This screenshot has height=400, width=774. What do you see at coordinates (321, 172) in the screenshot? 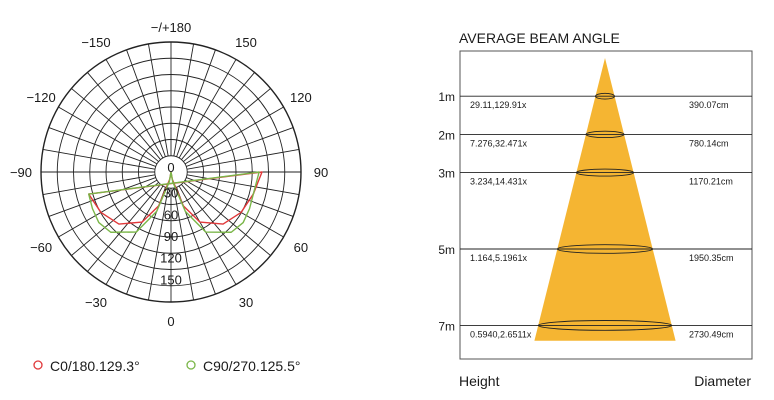
I see `polar-angle-label: 90` at bounding box center [321, 172].